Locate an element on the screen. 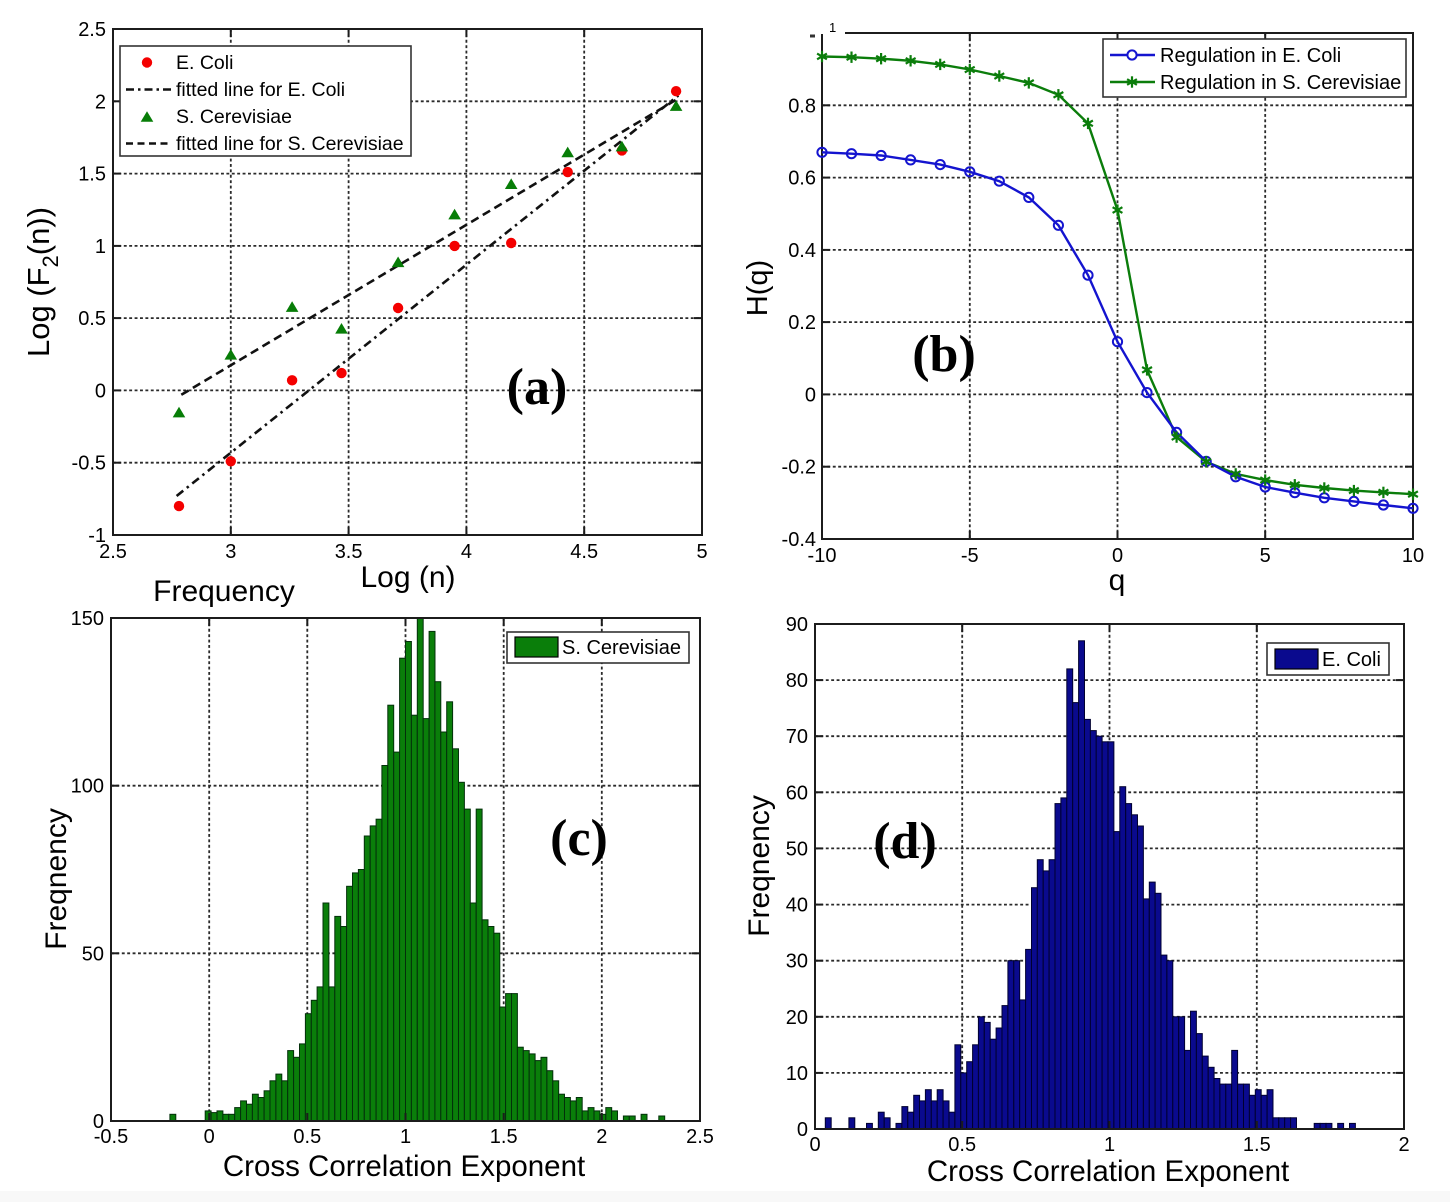 Image resolution: width=1450 pixels, height=1202 pixels. svg-text: 4.5 is located at coordinates (584, 552).